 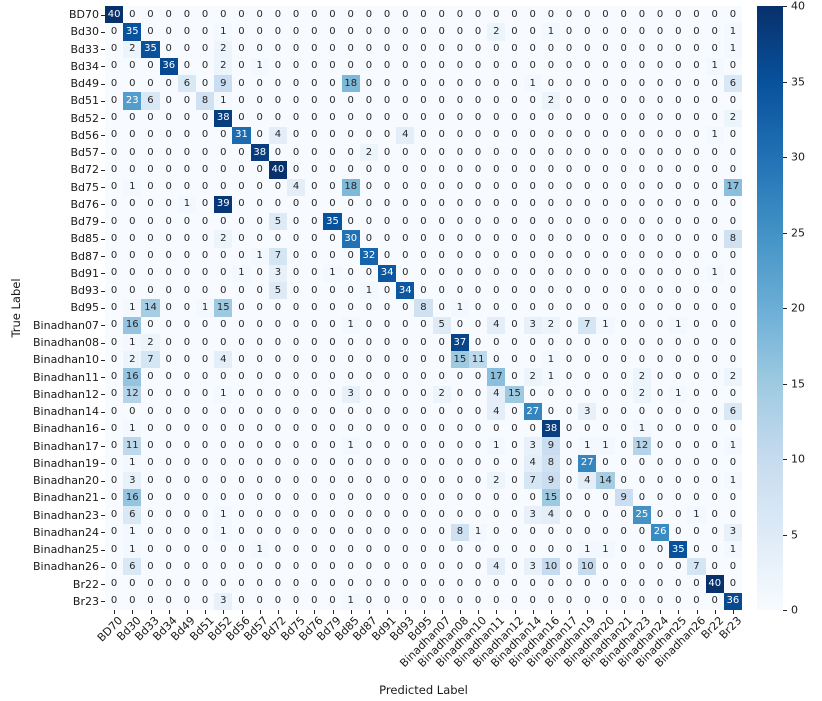 What do you see at coordinates (496, 377) in the screenshot?
I see `heatmap-cell: 17` at bounding box center [496, 377].